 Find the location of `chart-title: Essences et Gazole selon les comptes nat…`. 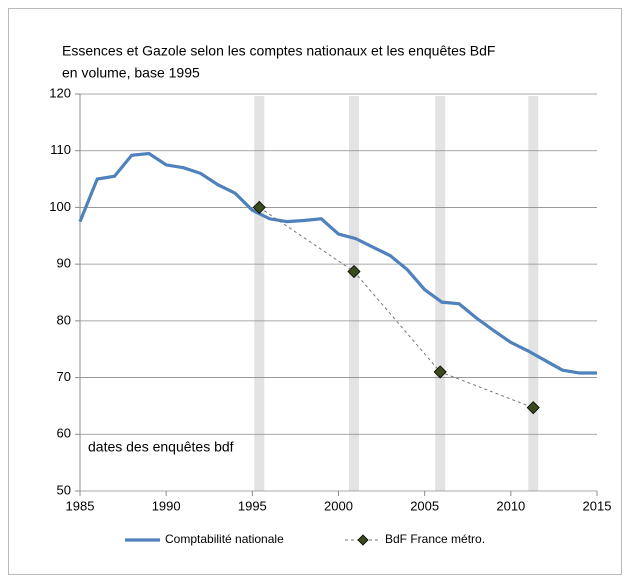

chart-title: Essences et Gazole selon les comptes nat… is located at coordinates (278, 51).